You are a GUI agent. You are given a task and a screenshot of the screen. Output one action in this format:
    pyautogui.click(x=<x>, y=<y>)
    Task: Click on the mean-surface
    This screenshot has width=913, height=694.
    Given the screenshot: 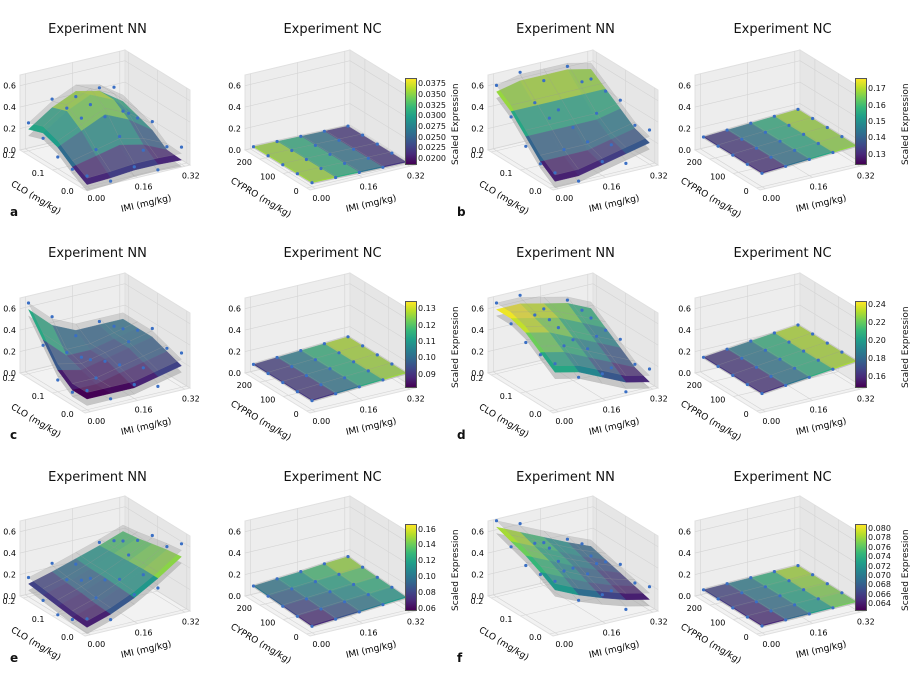 What is the action you would take?
    pyautogui.click(x=330, y=368)
    